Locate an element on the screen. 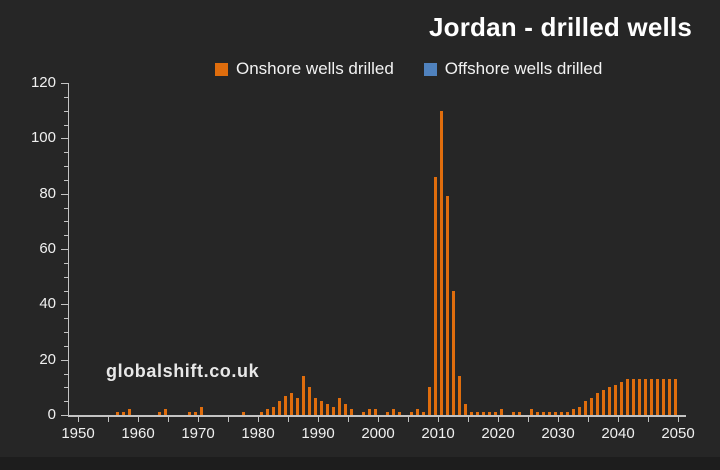 The image size is (720, 470). onshore-bar-2027 is located at coordinates (543, 413).